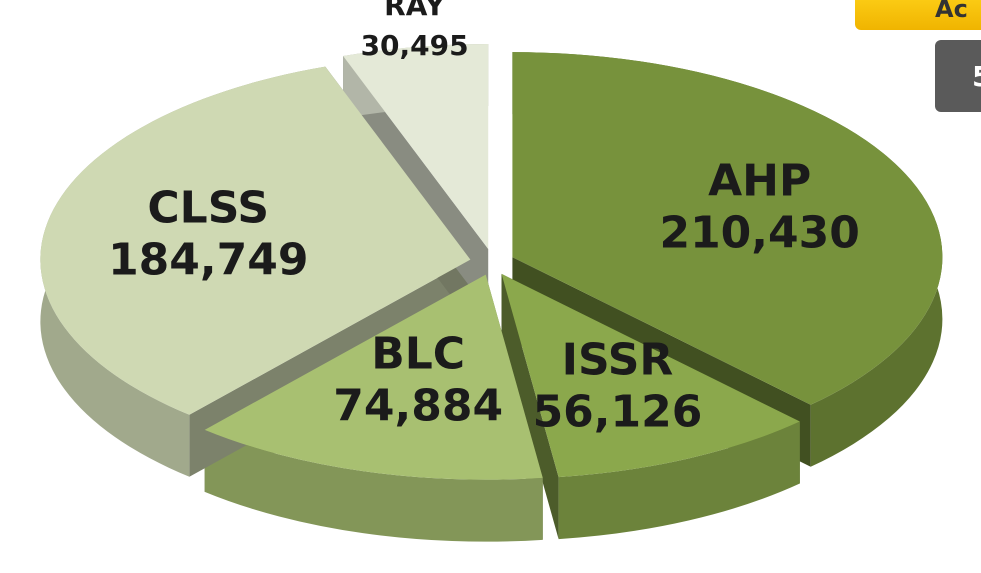  I want to click on annotation: 5, so click(976, 76).